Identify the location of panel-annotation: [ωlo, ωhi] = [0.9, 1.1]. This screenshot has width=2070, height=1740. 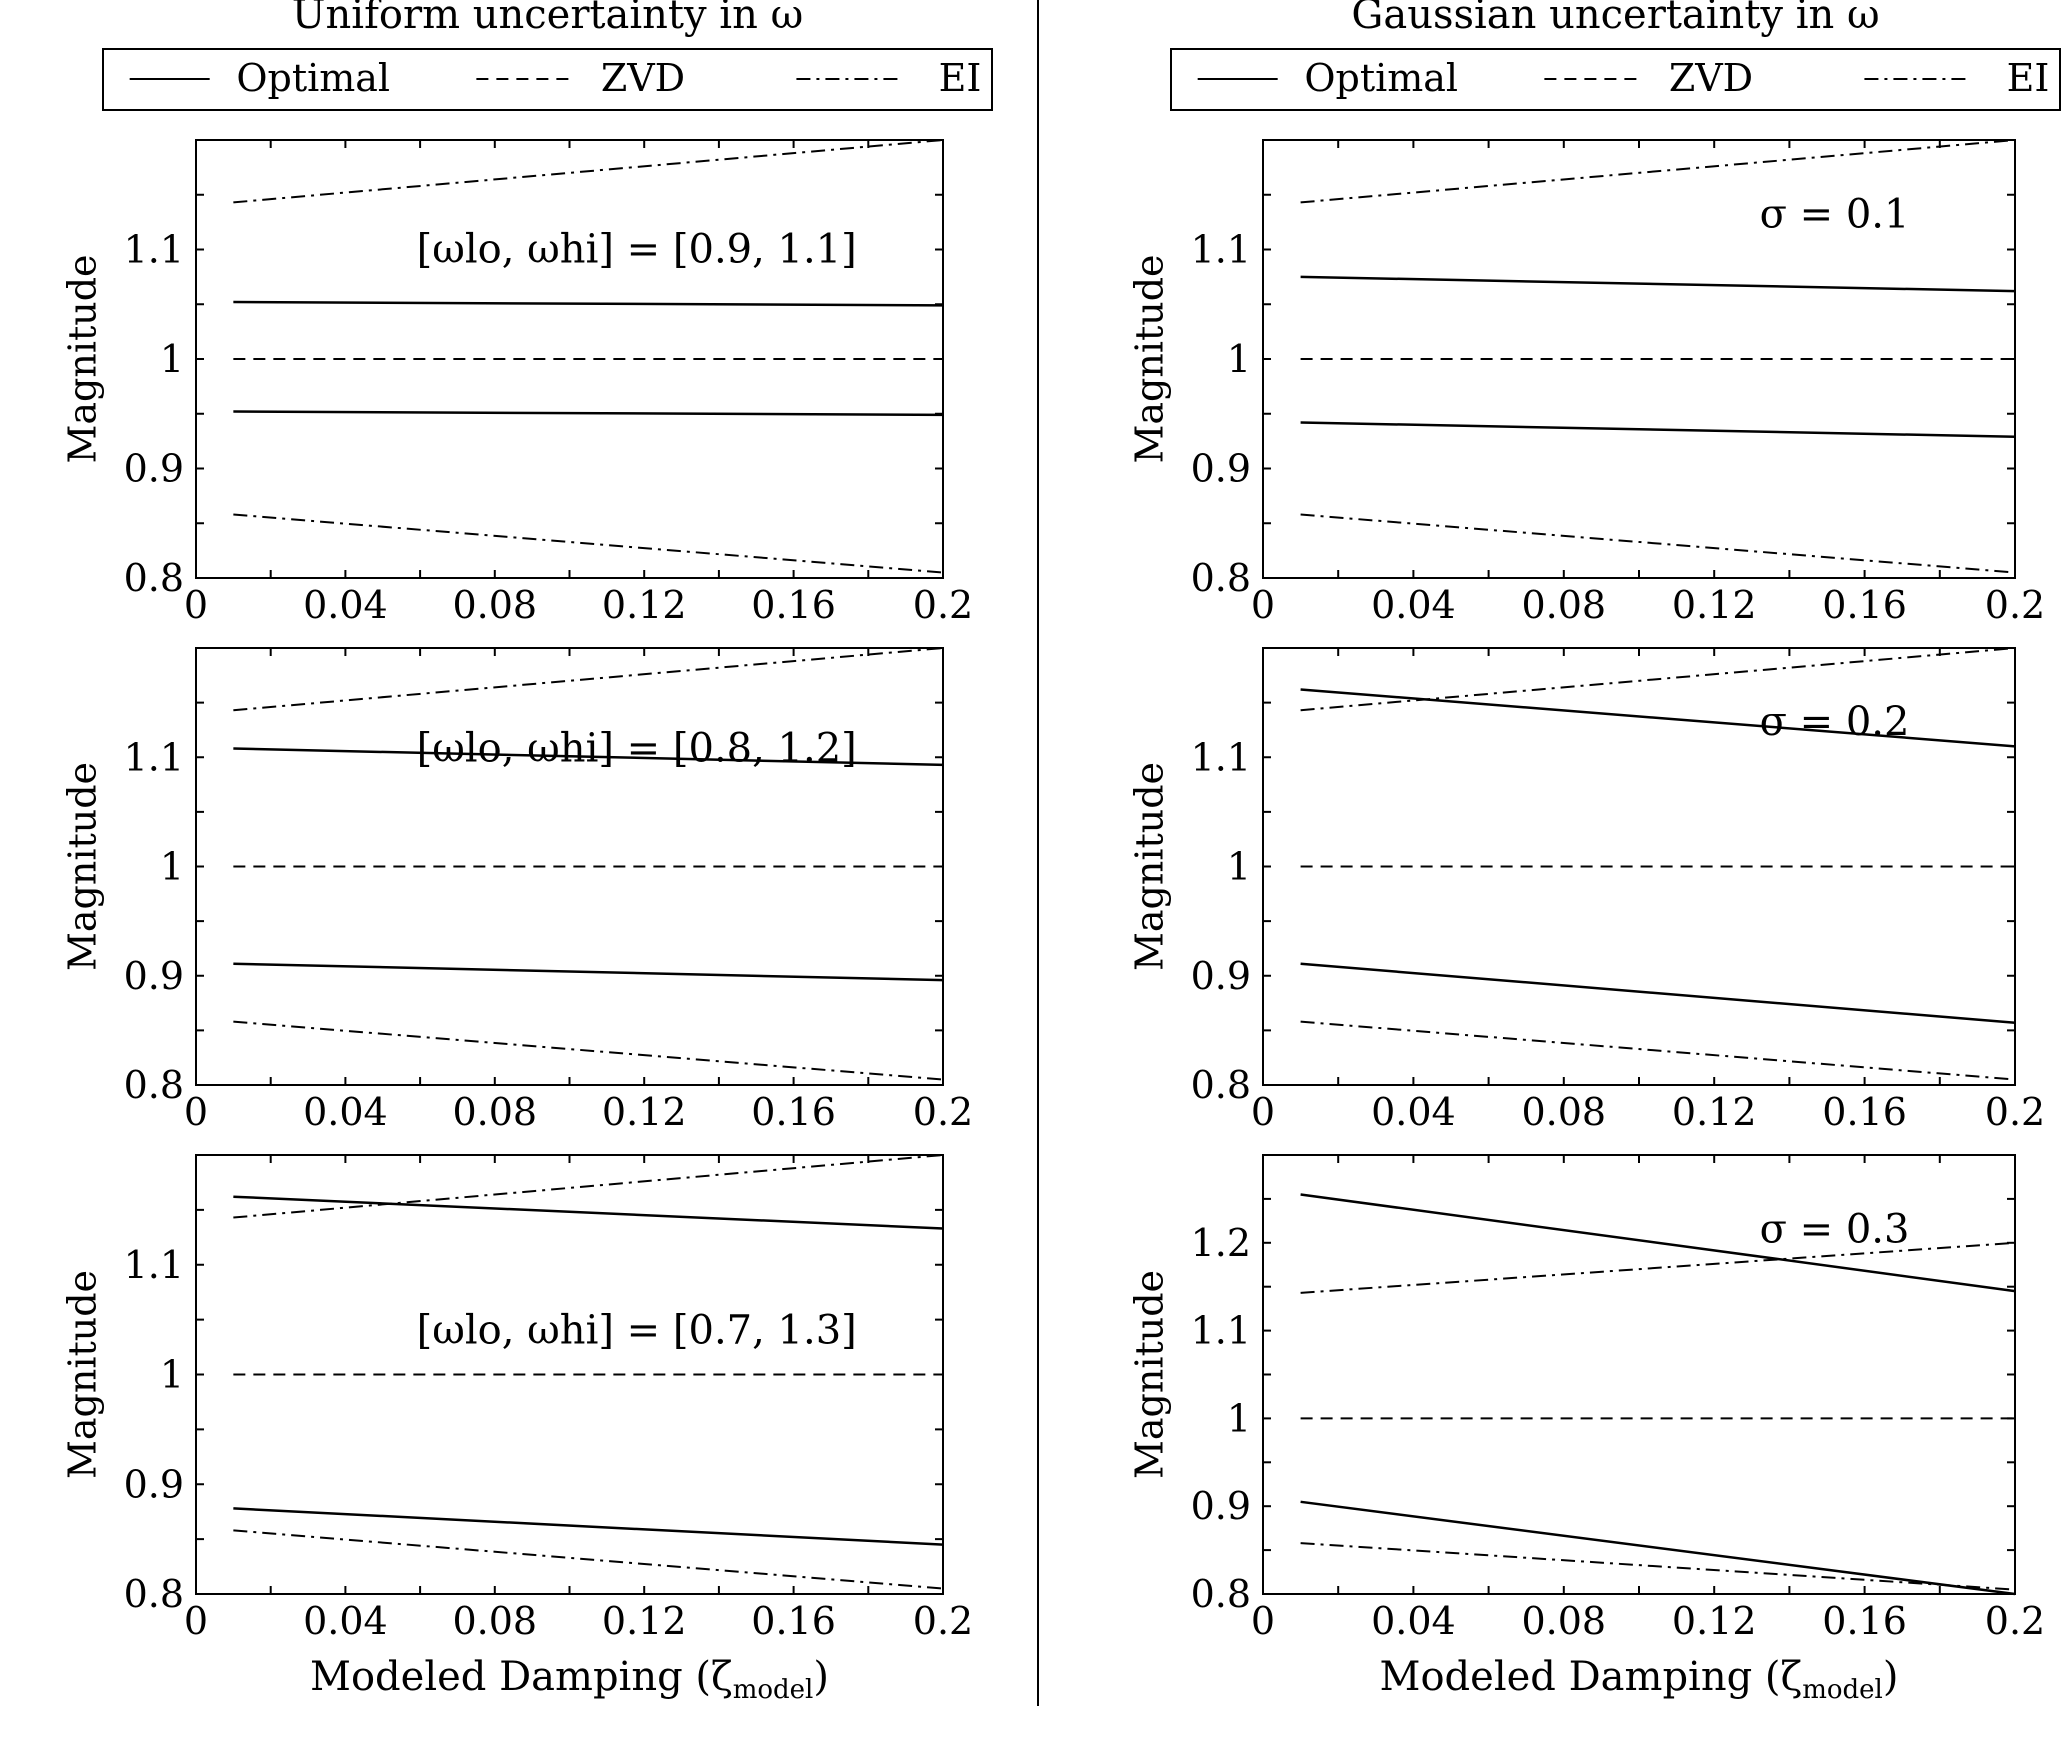
(637, 249).